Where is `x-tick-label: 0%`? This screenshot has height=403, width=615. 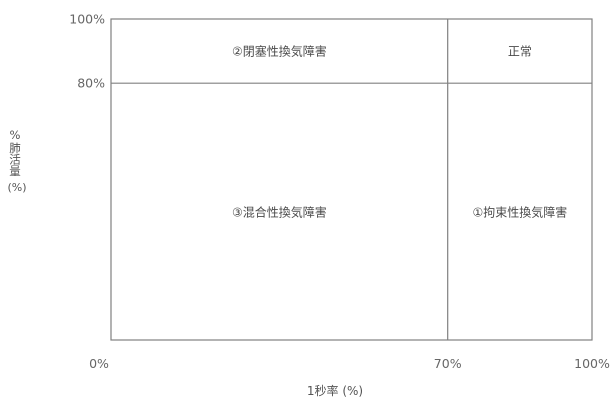
x-tick-label: 0% is located at coordinates (99, 363).